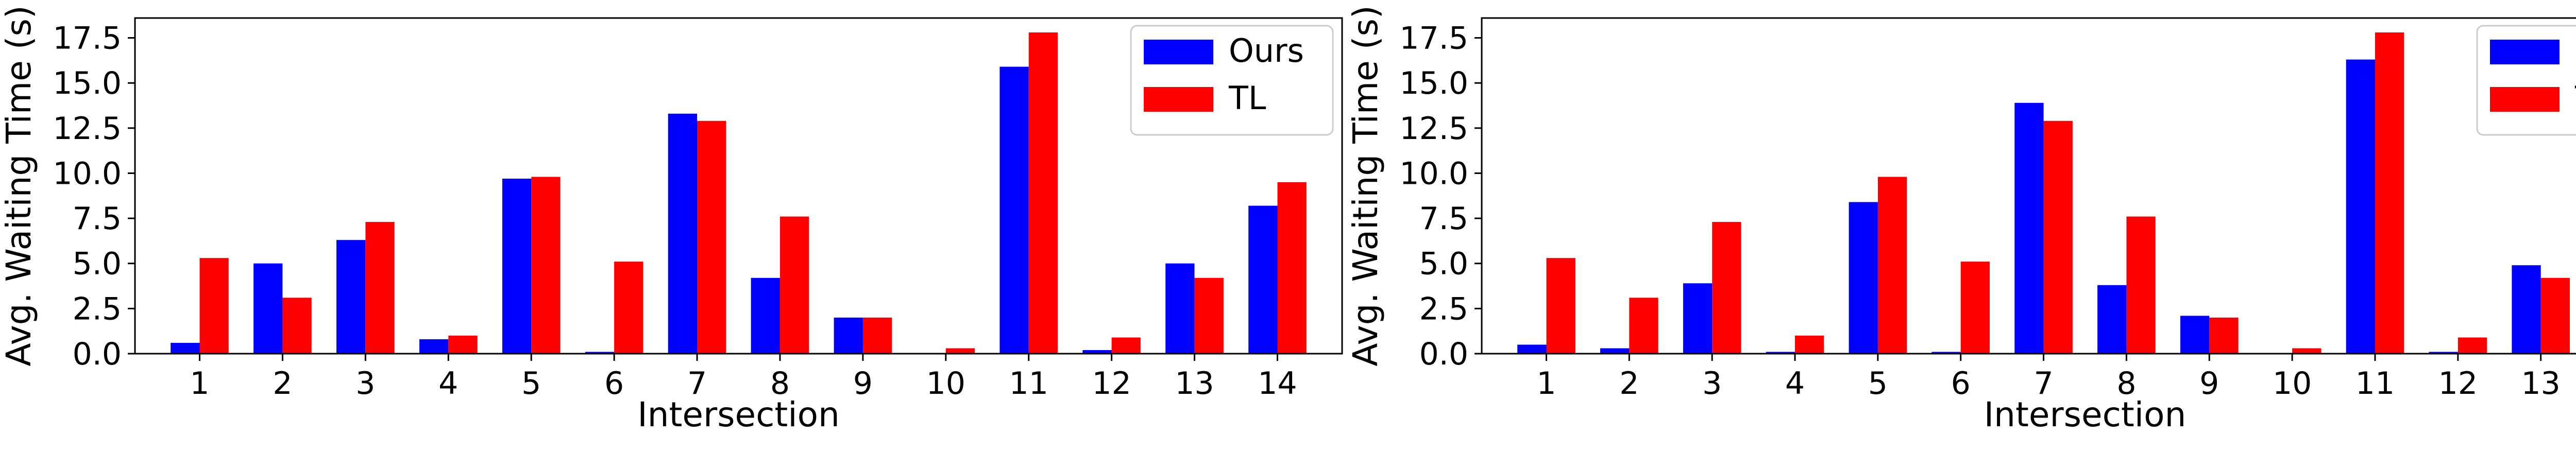 This screenshot has width=2576, height=452. What do you see at coordinates (87, 39) in the screenshot?
I see `y-tick-label: 17.5` at bounding box center [87, 39].